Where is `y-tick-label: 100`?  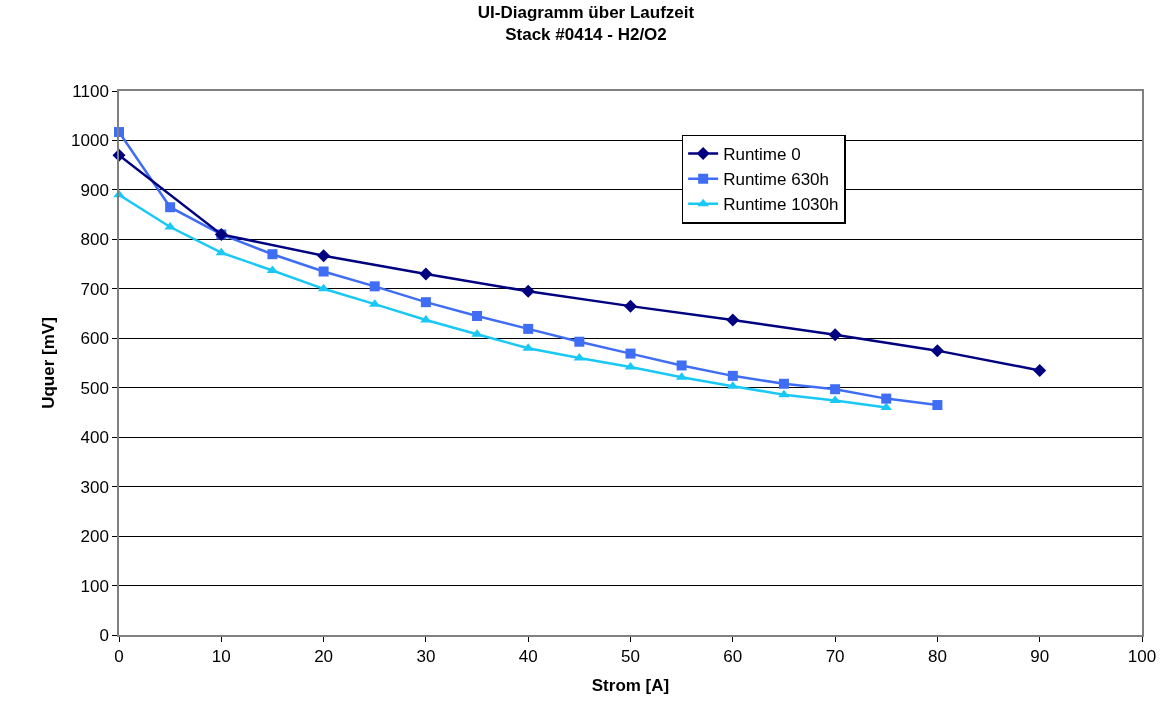
y-tick-label: 100 is located at coordinates (94, 586).